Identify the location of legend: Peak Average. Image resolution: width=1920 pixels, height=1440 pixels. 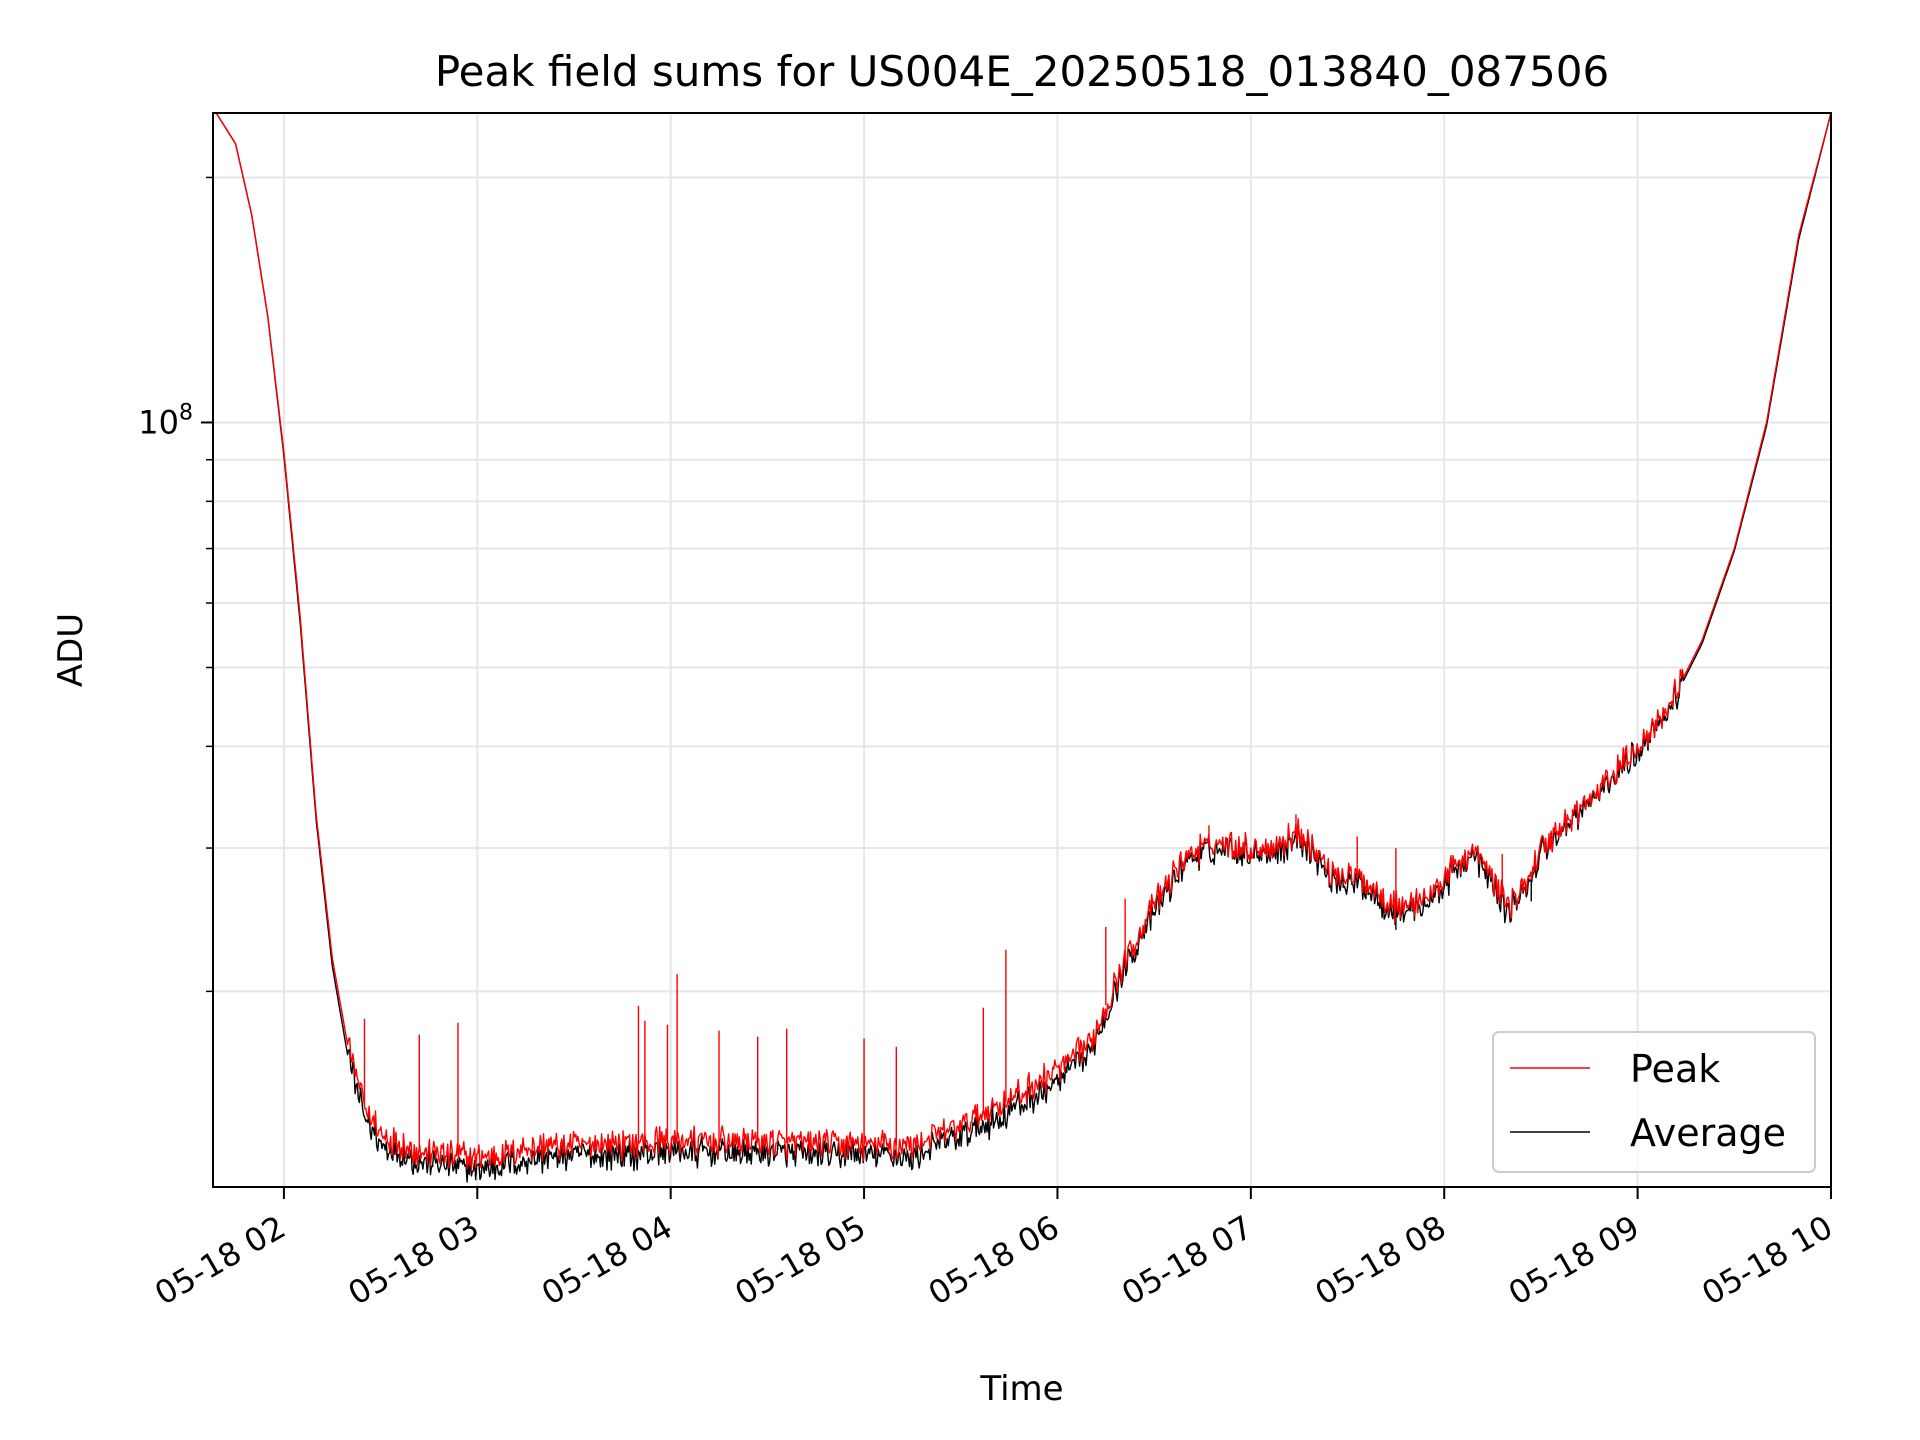
(1654, 1102).